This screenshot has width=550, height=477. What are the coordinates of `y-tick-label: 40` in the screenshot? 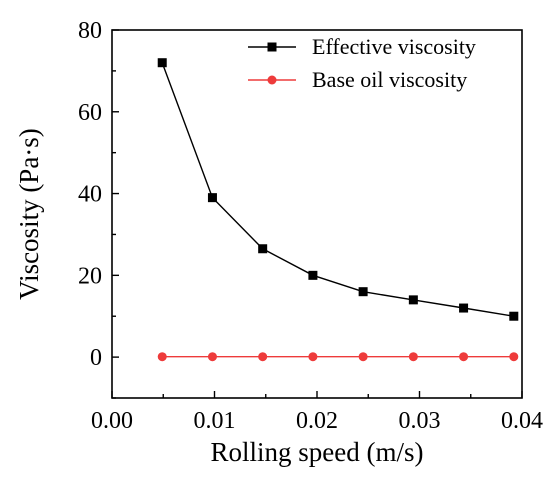 It's located at (90, 195).